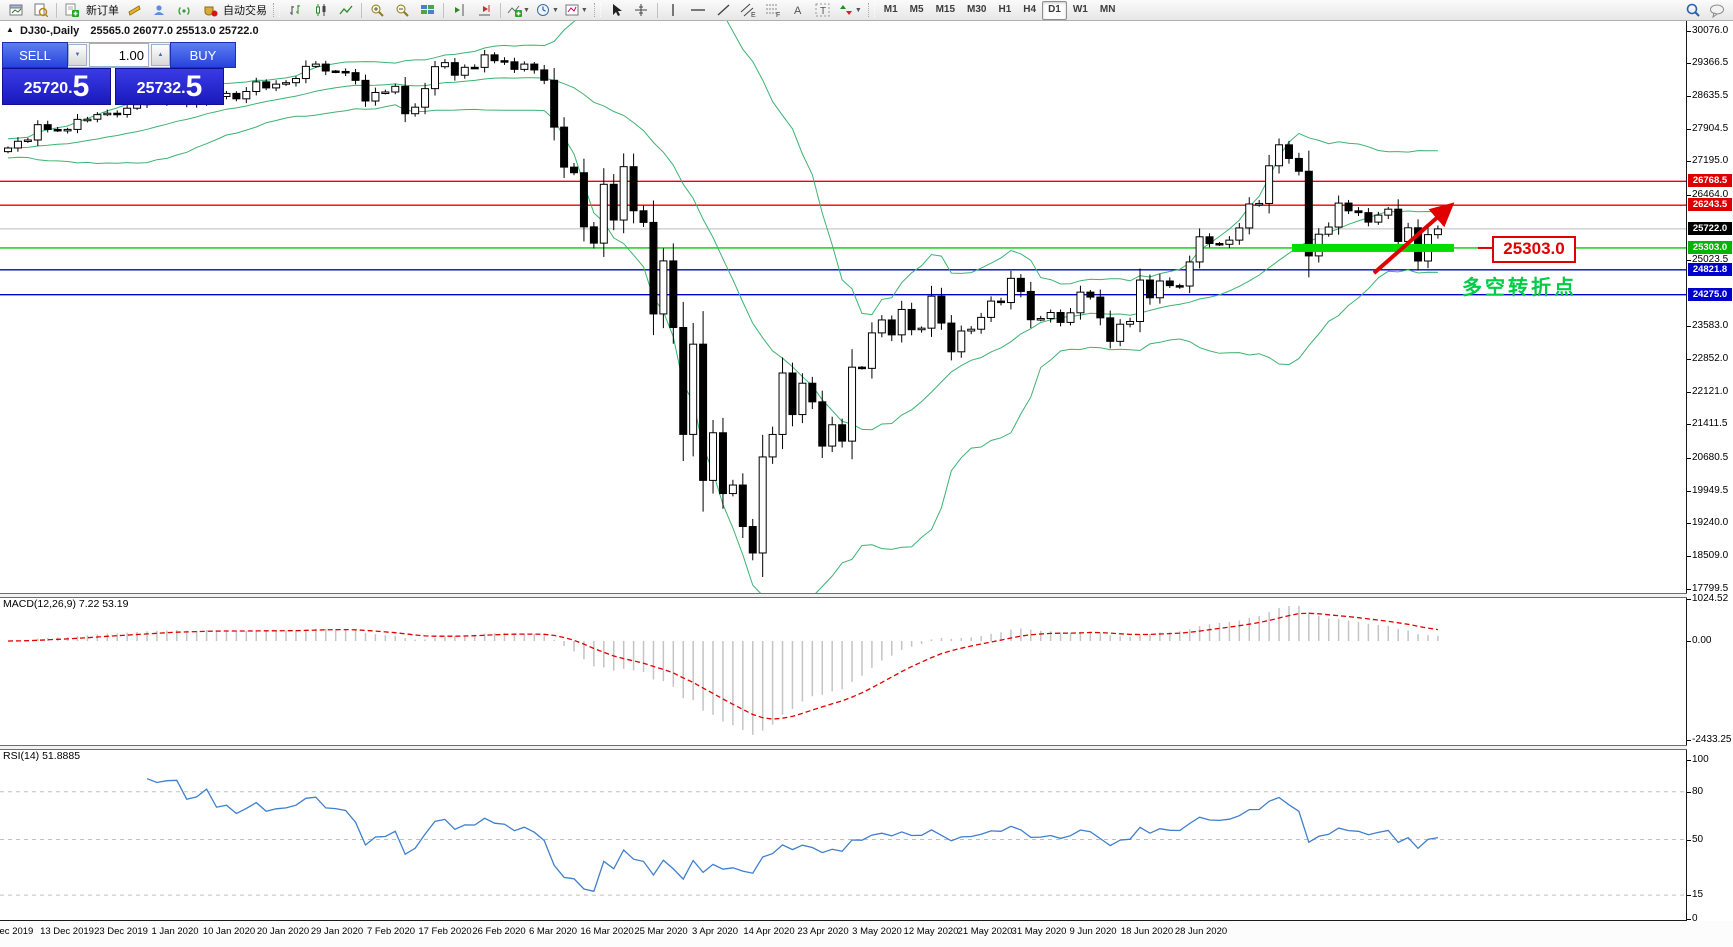 The height and width of the screenshot is (947, 1733). What do you see at coordinates (175, 931) in the screenshot?
I see `date-axis-label: 1 Jan 2020` at bounding box center [175, 931].